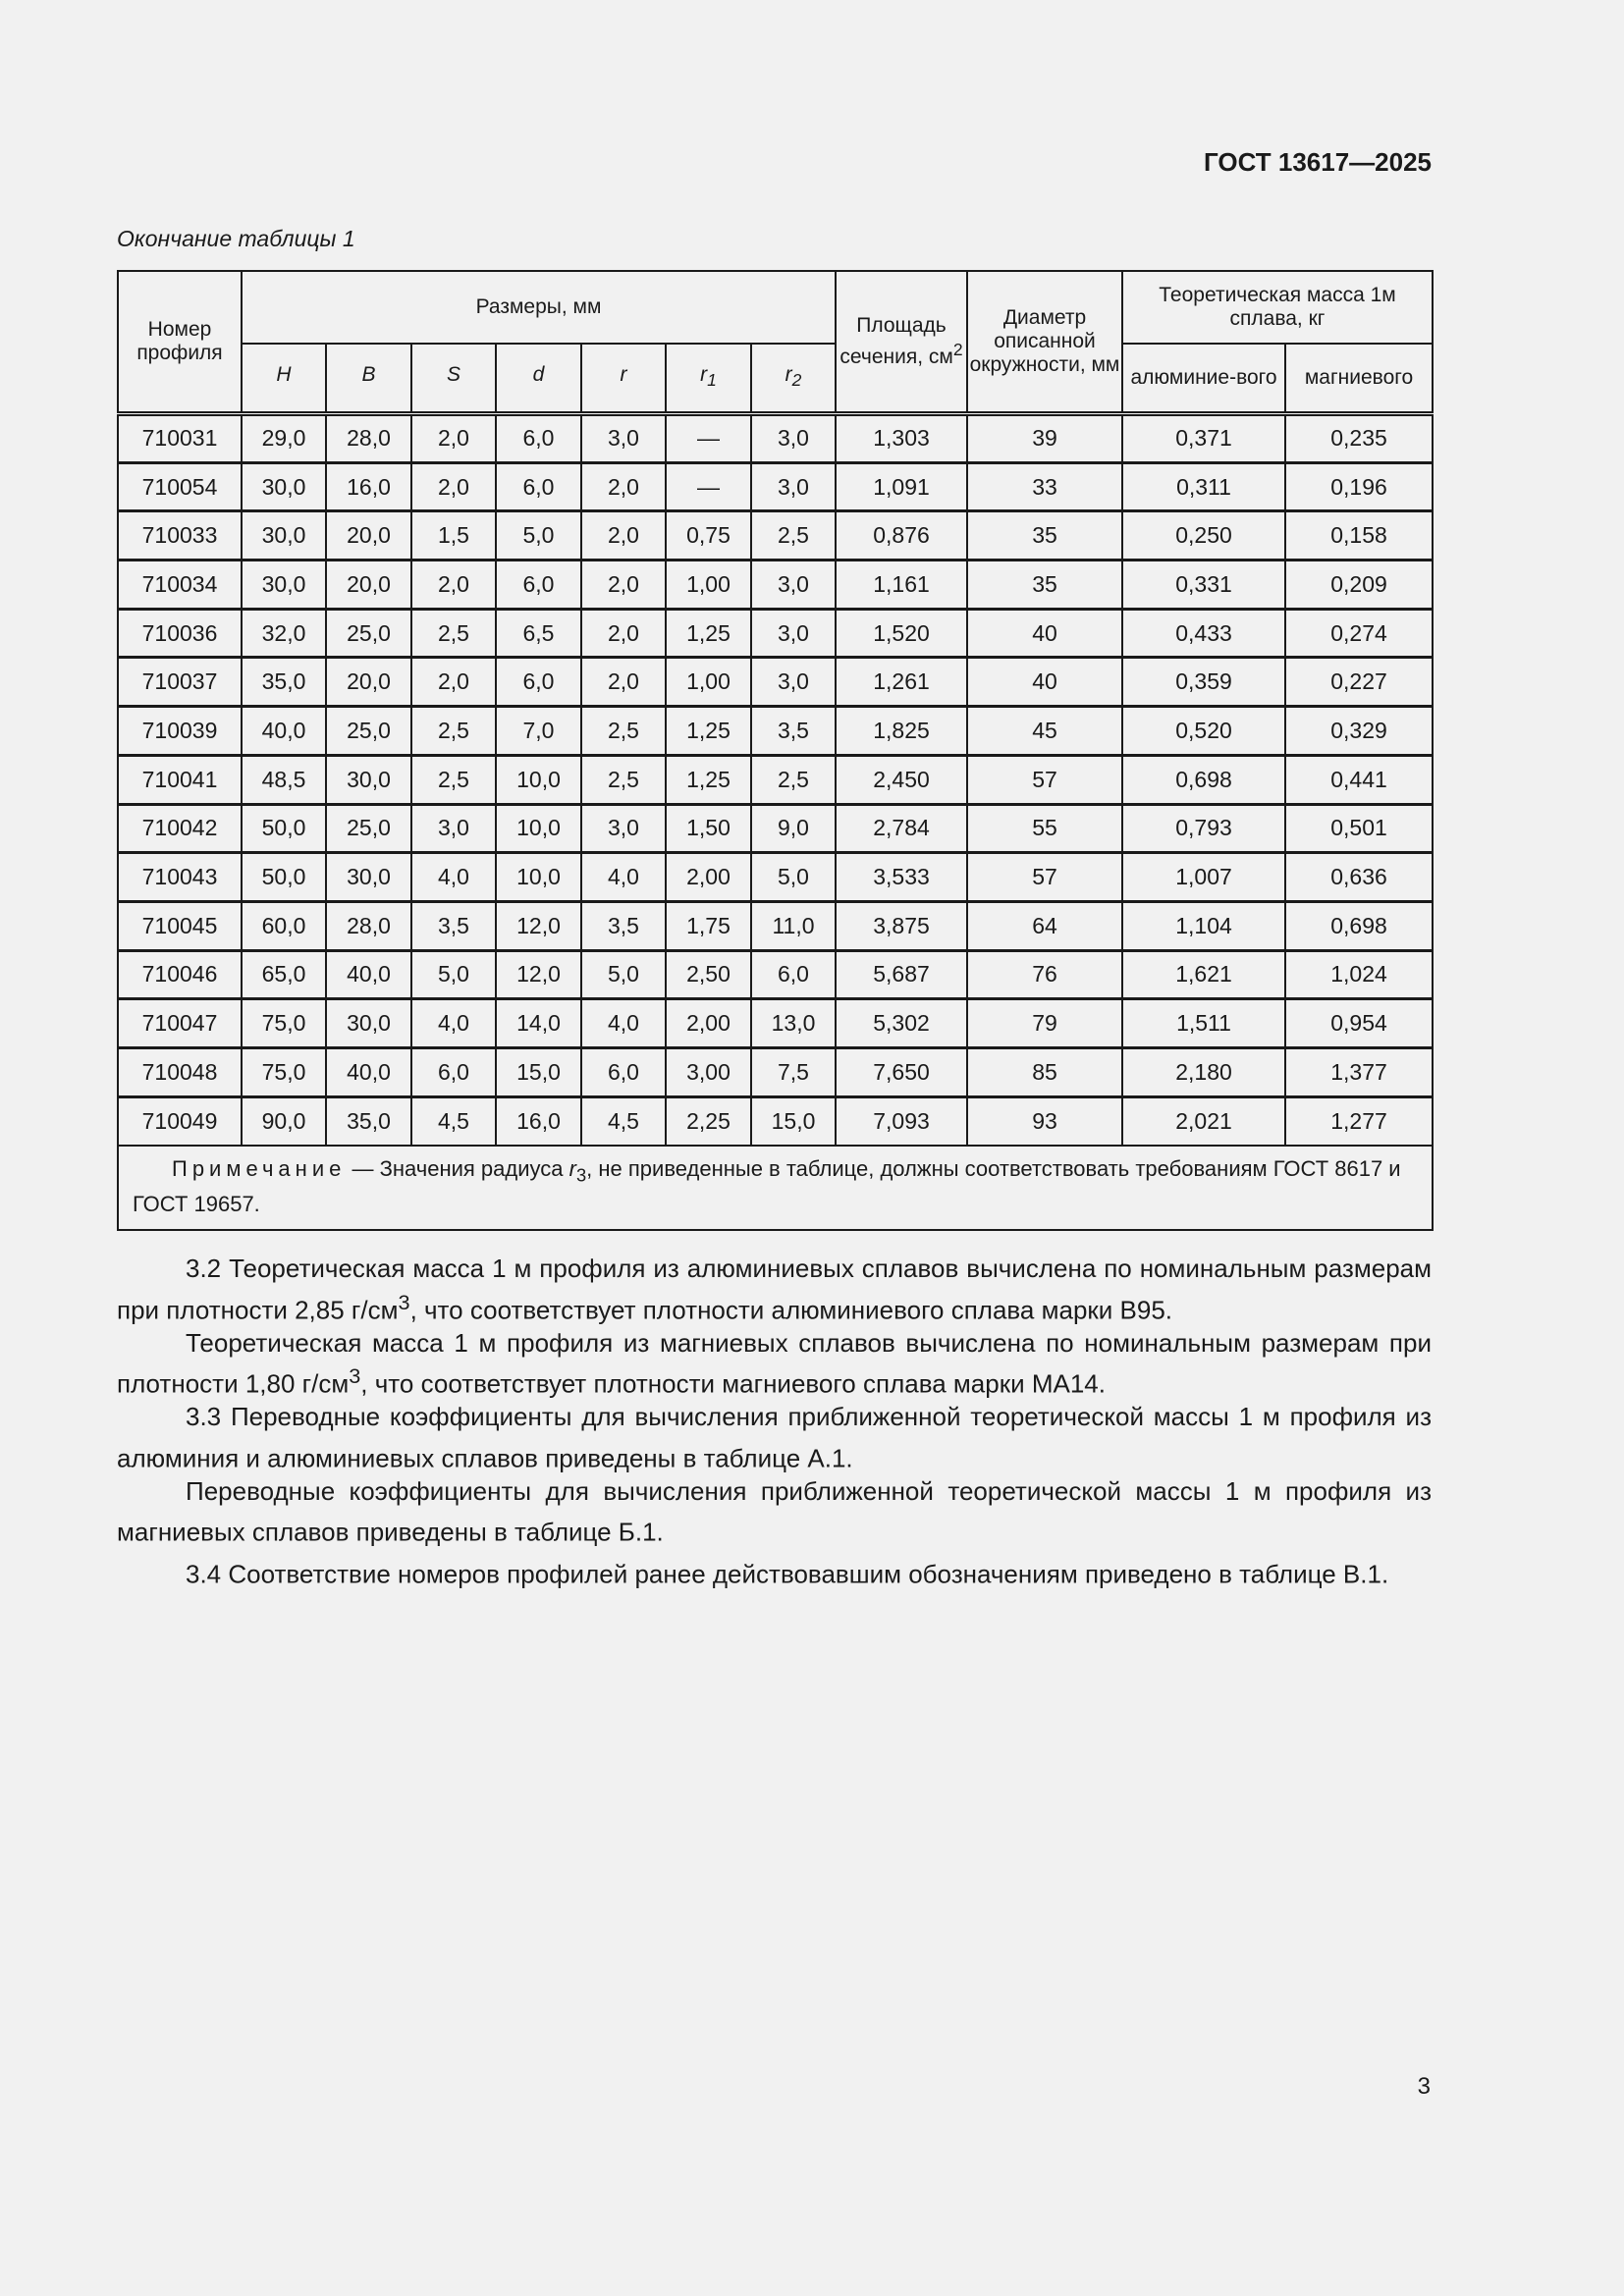 Image resolution: width=1624 pixels, height=2296 pixels. Describe the element at coordinates (708, 1071) in the screenshot. I see `table-cell: 3,00` at that location.